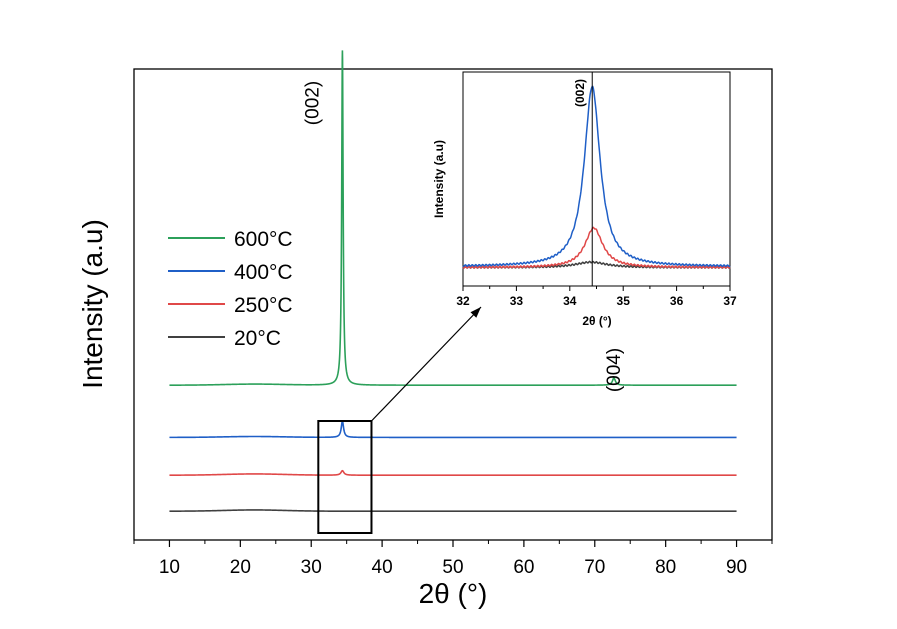 The image size is (897, 629). What do you see at coordinates (596, 321) in the screenshot?
I see `inset-x-axis-title: 2θ (°)` at bounding box center [596, 321].